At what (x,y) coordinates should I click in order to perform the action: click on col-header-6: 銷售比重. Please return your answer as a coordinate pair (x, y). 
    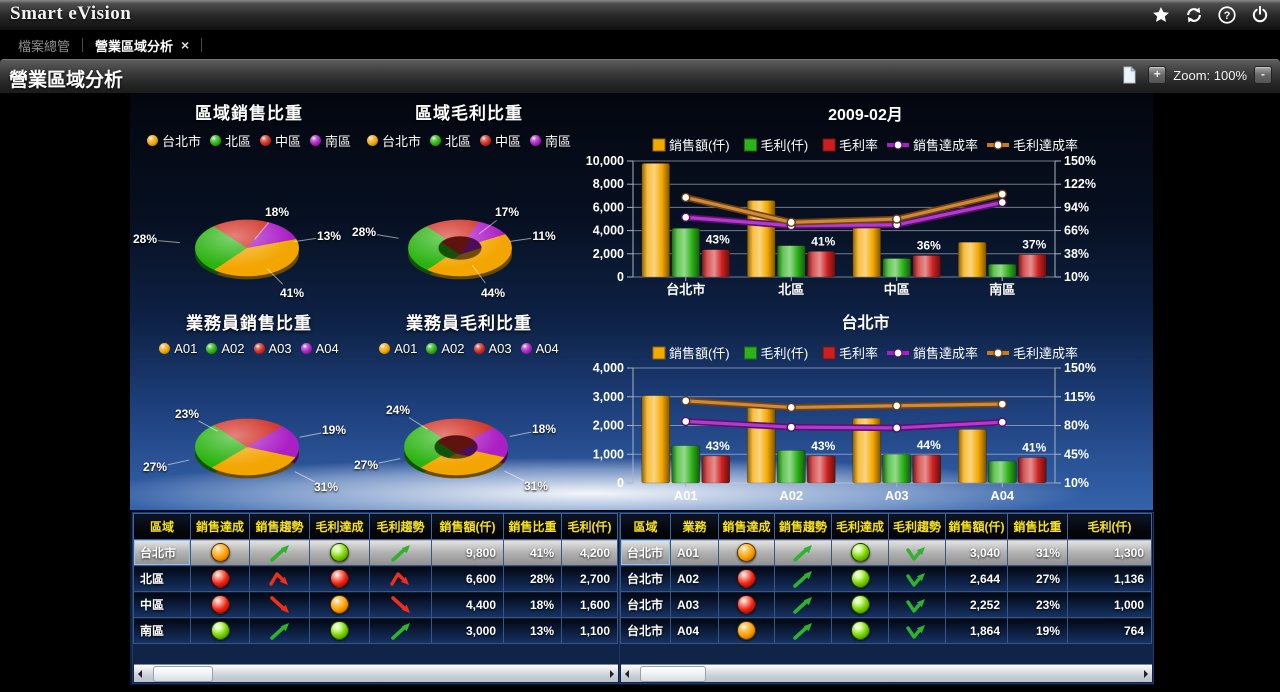
    Looking at the image, I should click on (532, 526).